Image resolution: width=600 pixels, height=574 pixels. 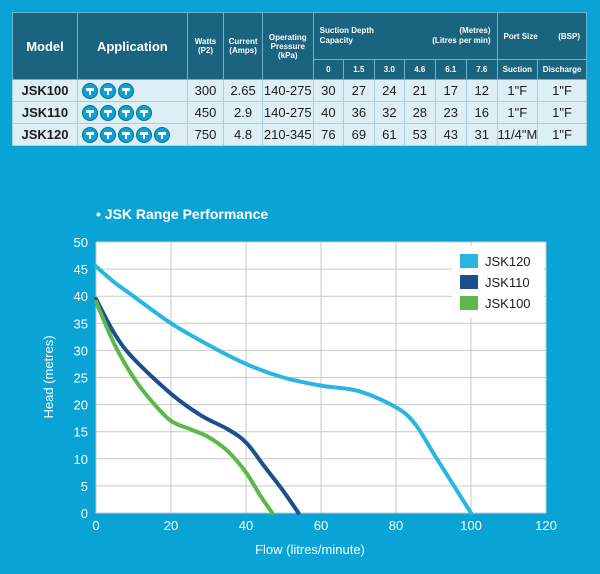 What do you see at coordinates (546, 525) in the screenshot?
I see `x-tick-label: 120` at bounding box center [546, 525].